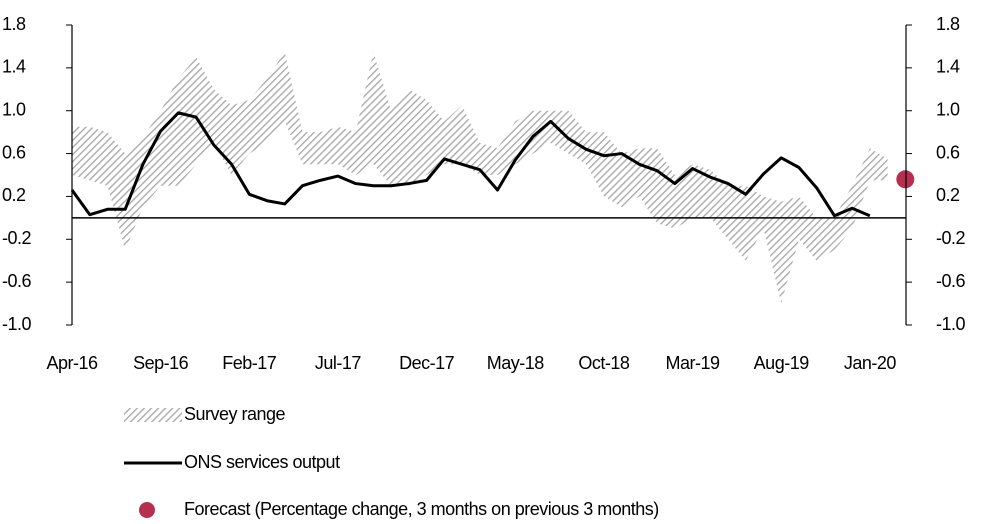  Describe the element at coordinates (951, 324) in the screenshot. I see `y2-tick-label: -1.0` at that location.